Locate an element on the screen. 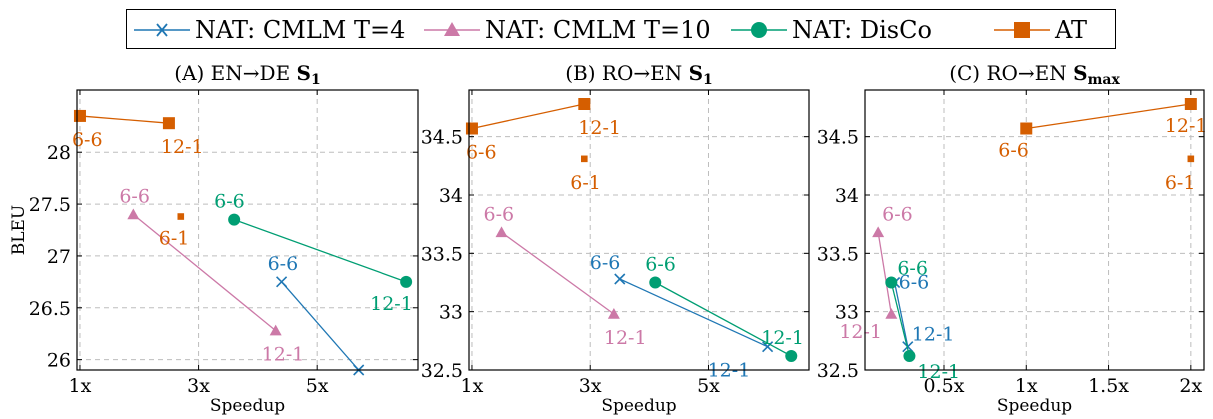 This screenshot has height=419, width=1213. legend-label-cmlm10: NAT: CMLM T=10 is located at coordinates (598, 30).